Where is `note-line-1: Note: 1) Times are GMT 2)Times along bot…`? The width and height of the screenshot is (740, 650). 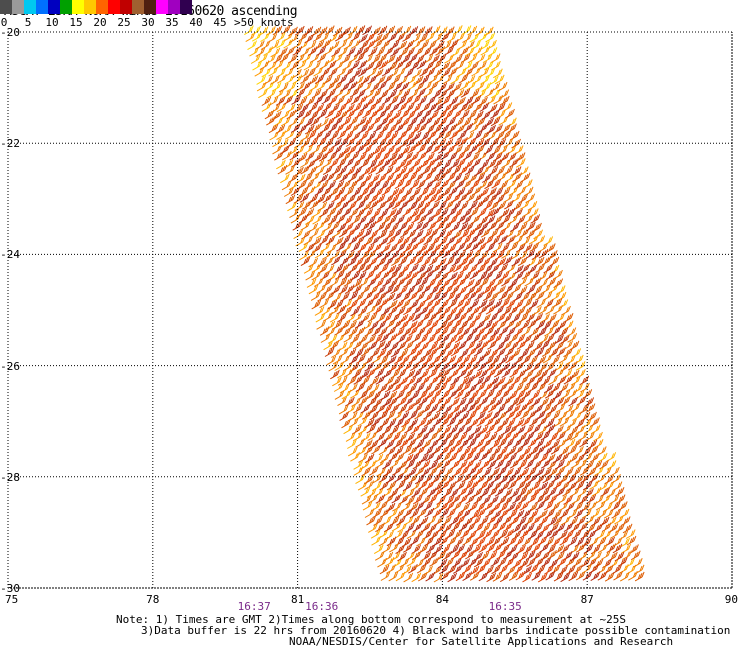 note-line-1: Note: 1) Times are GMT 2)Times along bot… is located at coordinates (371, 619).